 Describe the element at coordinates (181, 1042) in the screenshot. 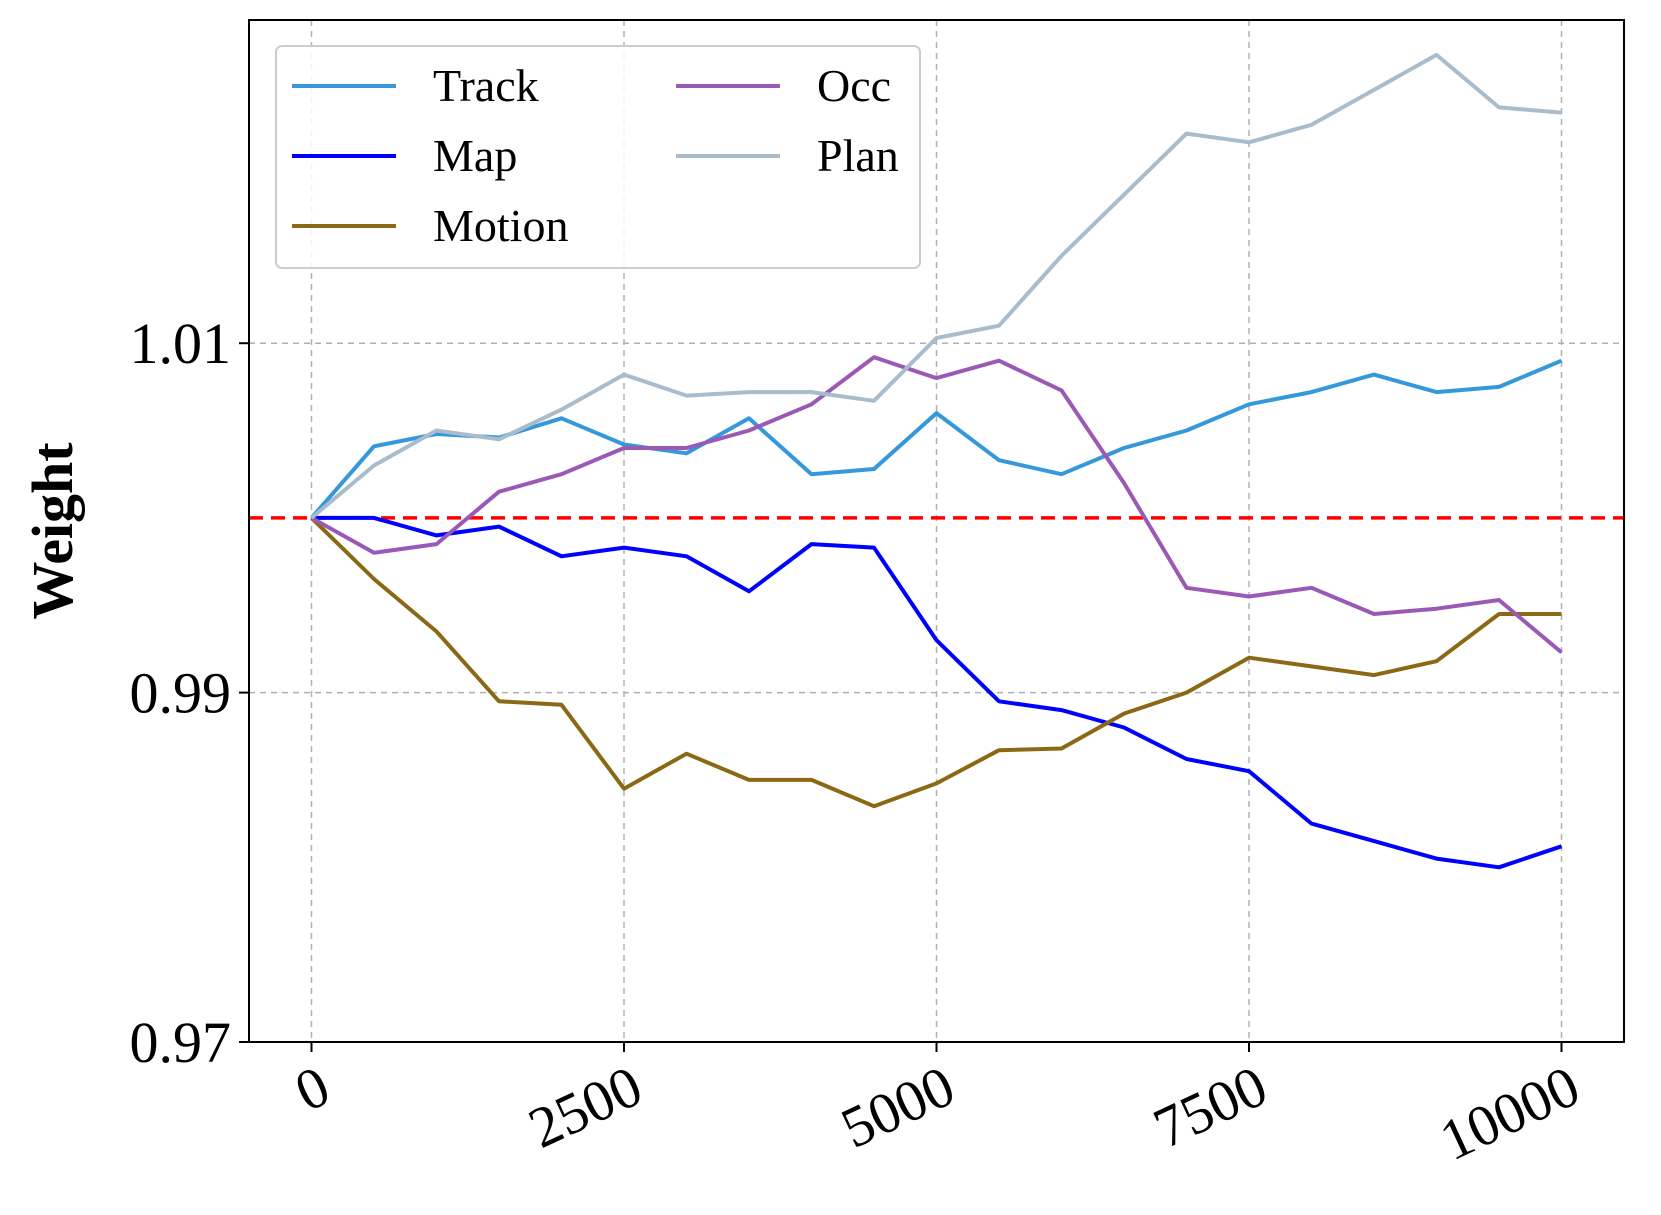

I see `y-tick-label: 0.97` at that location.